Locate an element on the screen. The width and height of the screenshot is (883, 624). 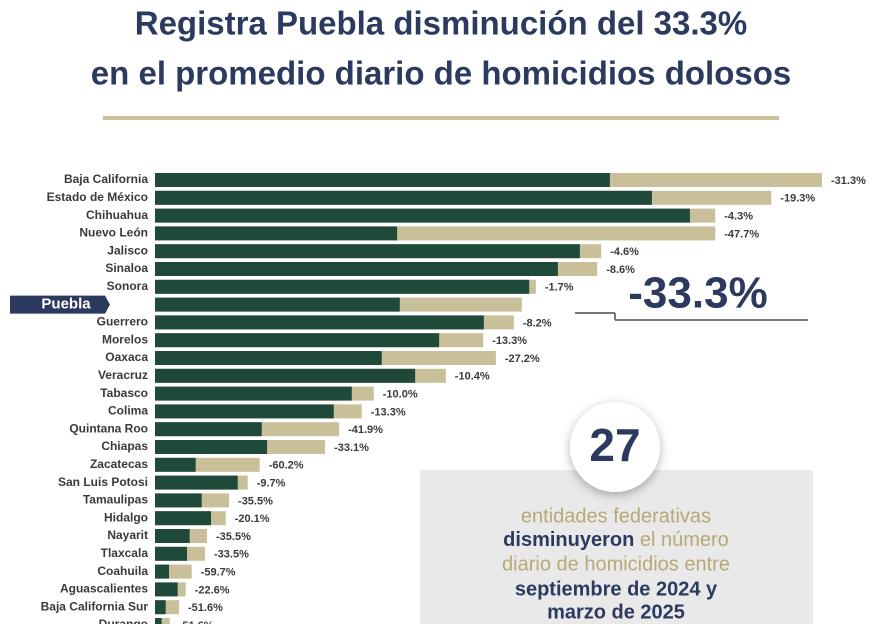
summary-text: diario de homicidios entre is located at coordinates (616, 564).